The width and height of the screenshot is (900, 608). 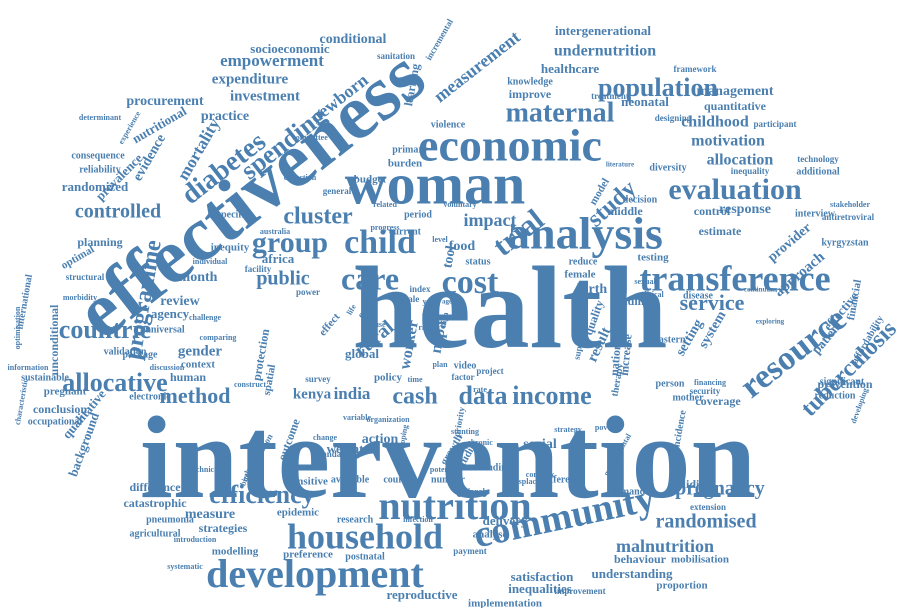 I want to click on word-action: action, so click(x=380, y=439).